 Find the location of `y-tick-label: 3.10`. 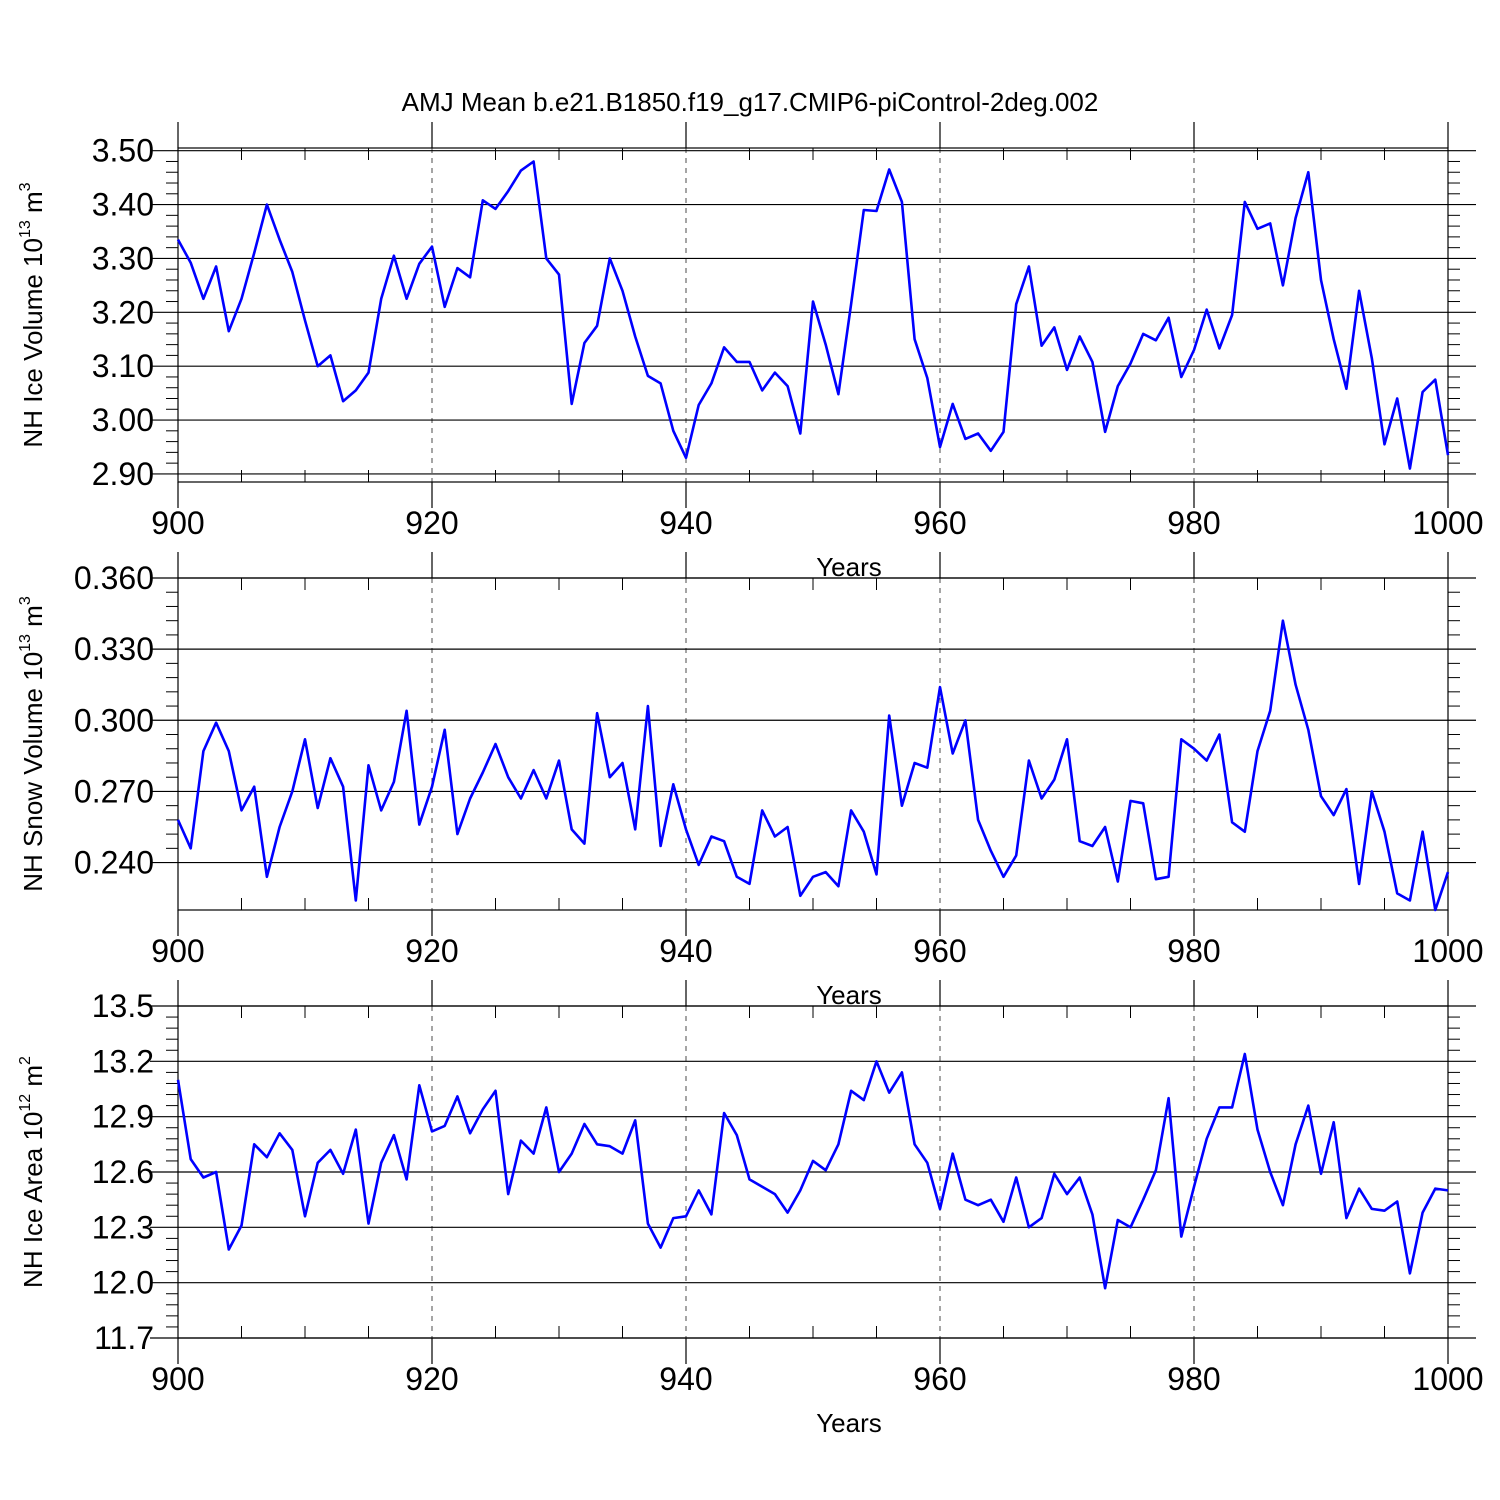

y-tick-label: 3.10 is located at coordinates (123, 366).